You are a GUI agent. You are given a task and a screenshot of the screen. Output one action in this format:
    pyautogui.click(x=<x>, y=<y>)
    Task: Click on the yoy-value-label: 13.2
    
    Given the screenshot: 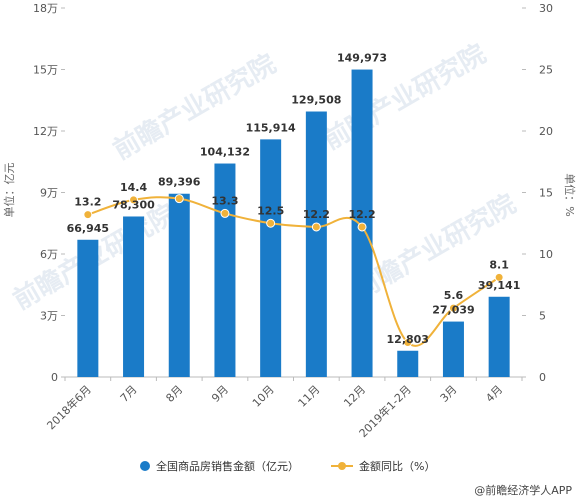 What is the action you would take?
    pyautogui.click(x=87, y=202)
    